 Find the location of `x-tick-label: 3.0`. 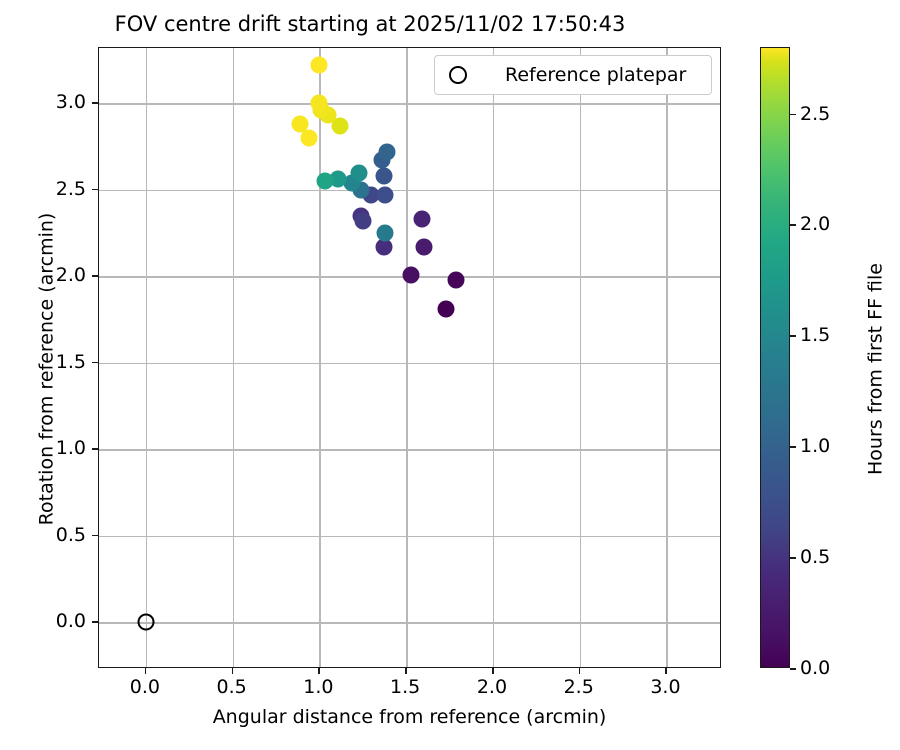

x-tick-label: 3.0 is located at coordinates (665, 687).